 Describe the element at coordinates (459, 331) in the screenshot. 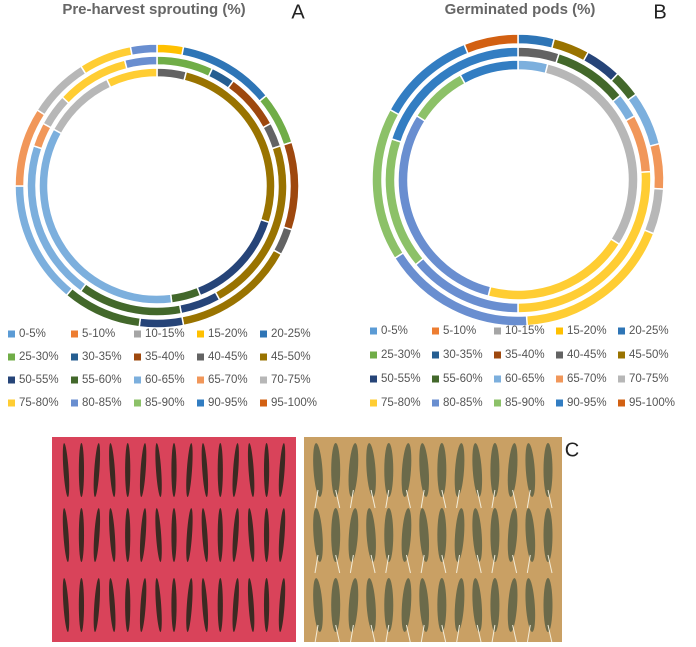

I see `legend-label: 5-10%` at that location.